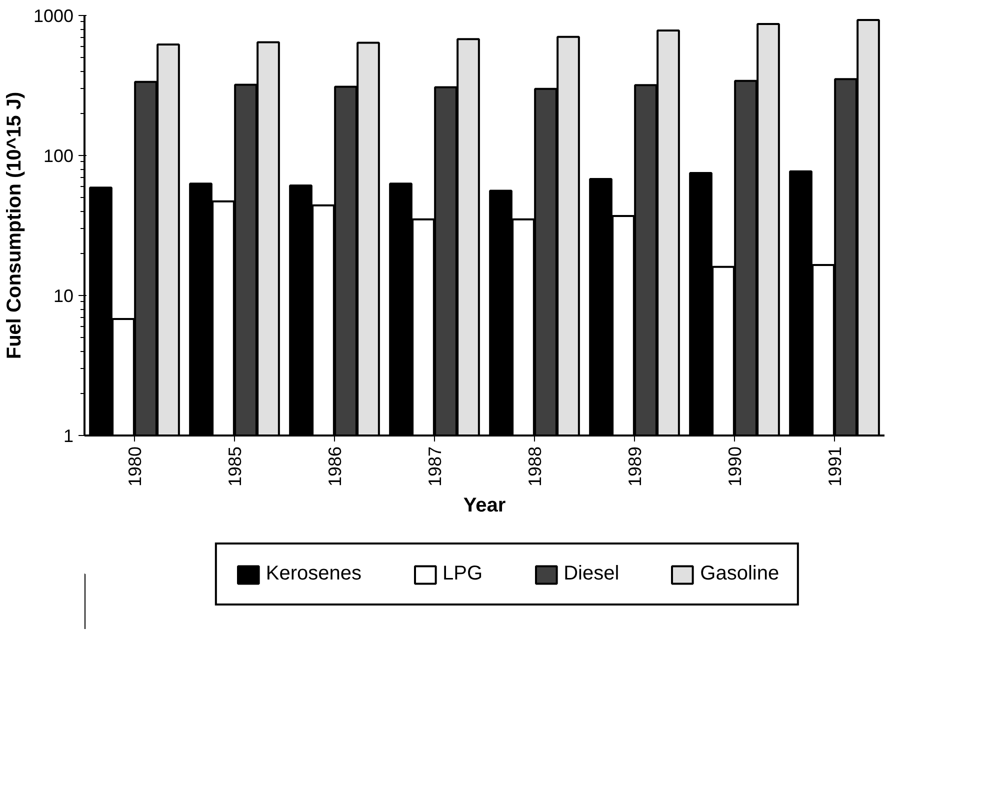 The height and width of the screenshot is (792, 984). Describe the element at coordinates (535, 466) in the screenshot. I see `x-tick-label: 1988` at that location.